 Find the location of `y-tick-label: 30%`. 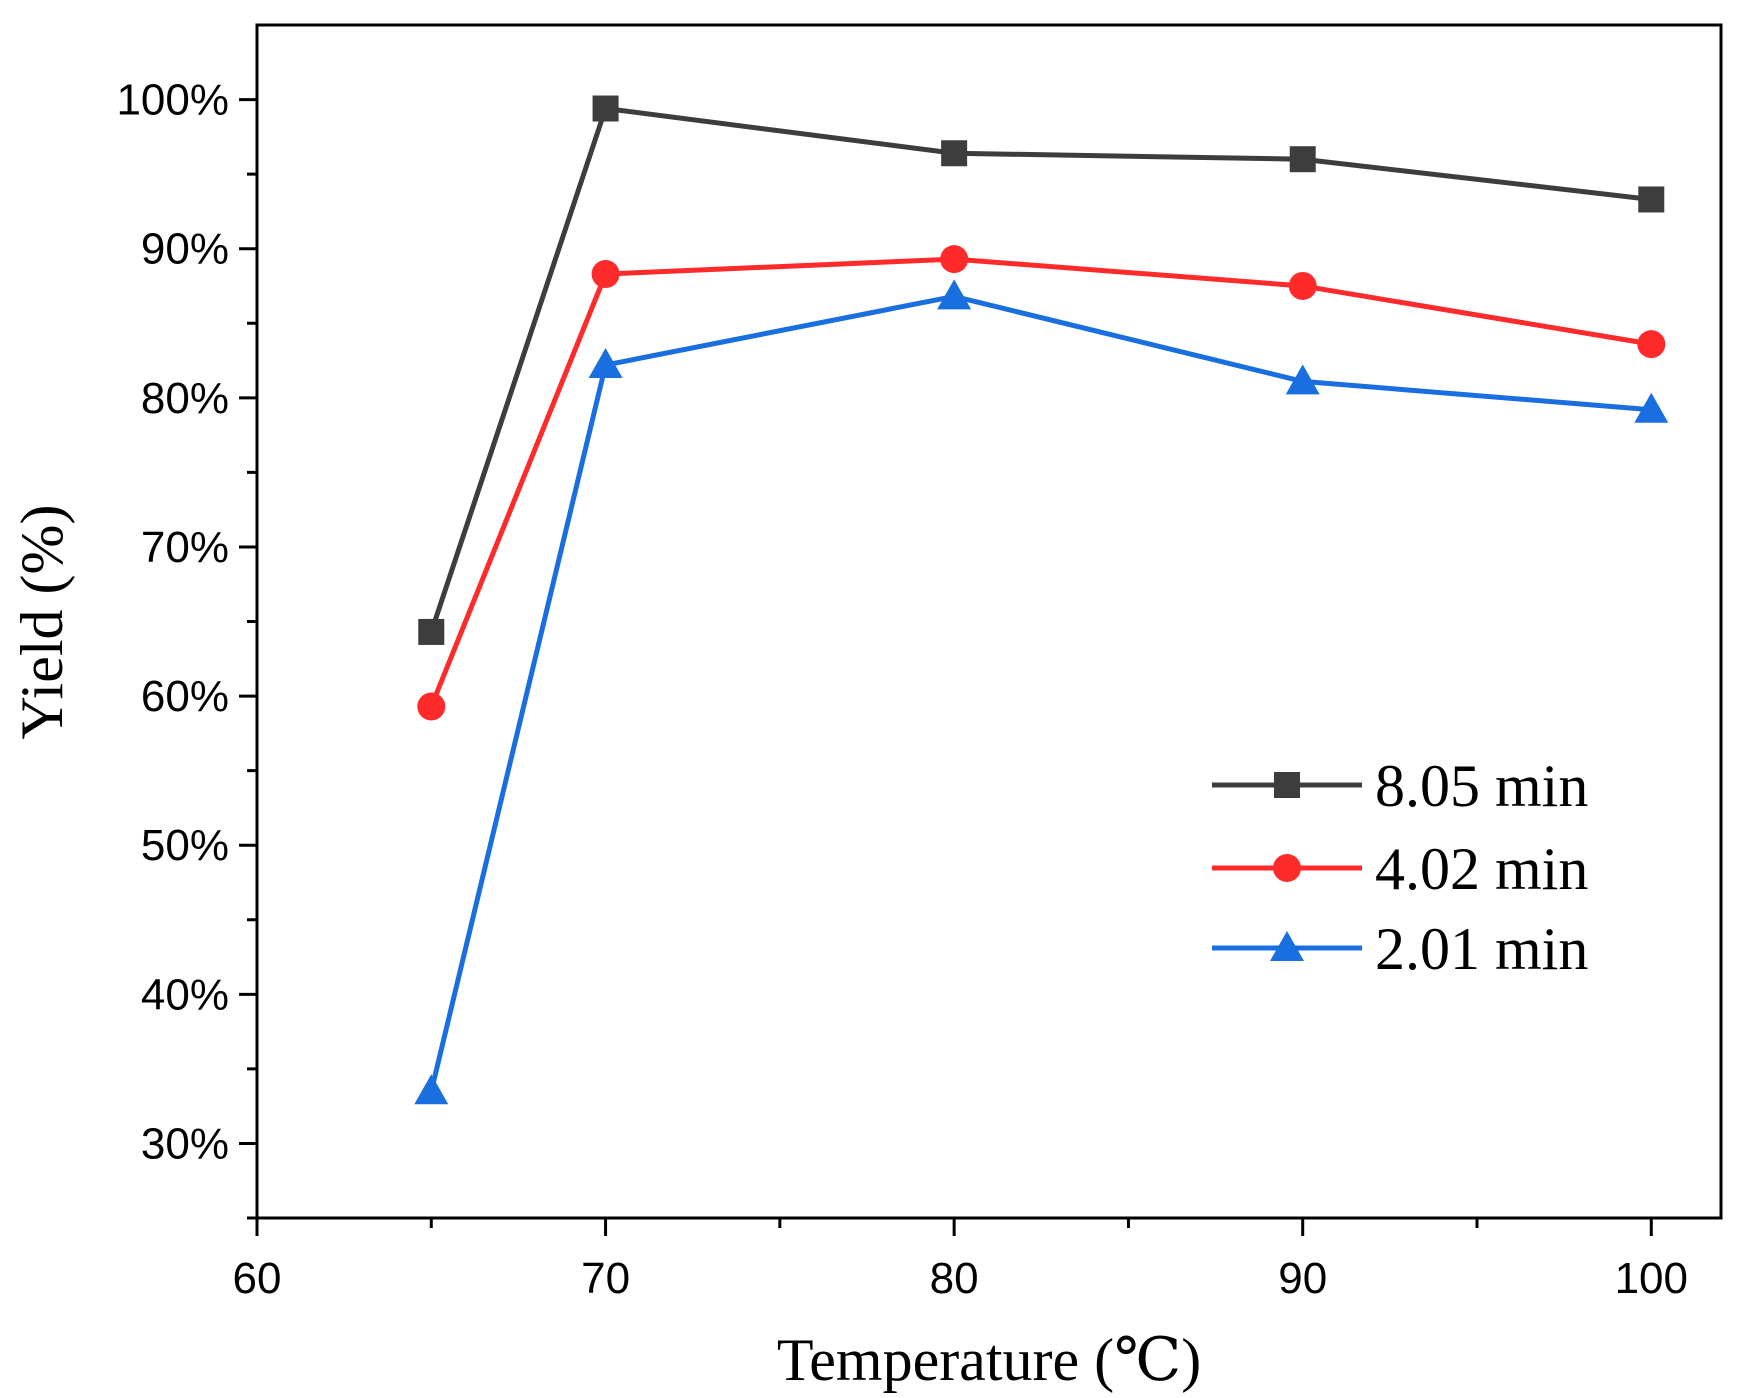

y-tick-label: 30% is located at coordinates (185, 1143).